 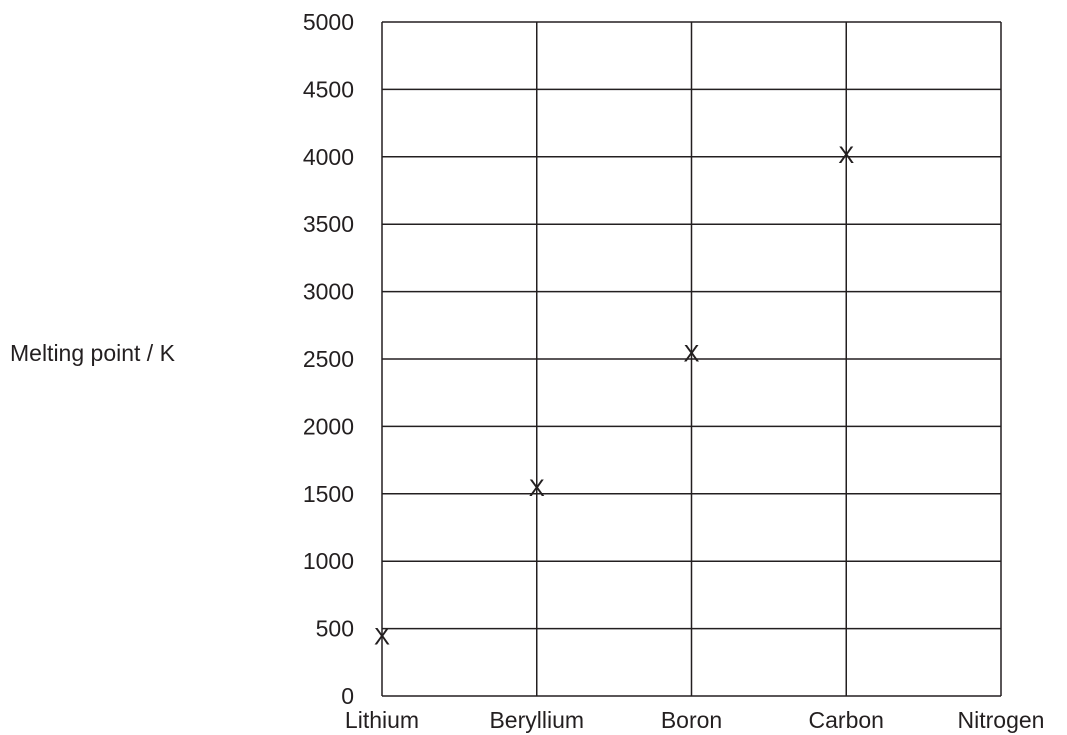 I want to click on y-tick-label: 1000, so click(x=328, y=561).